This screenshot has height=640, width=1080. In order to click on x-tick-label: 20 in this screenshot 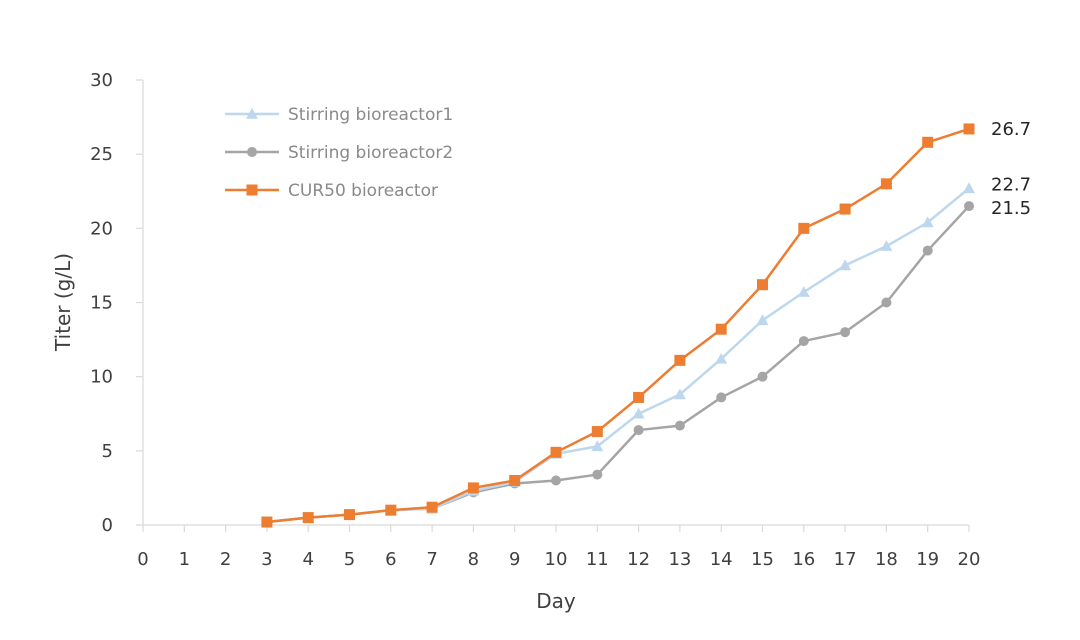, I will do `click(969, 559)`.